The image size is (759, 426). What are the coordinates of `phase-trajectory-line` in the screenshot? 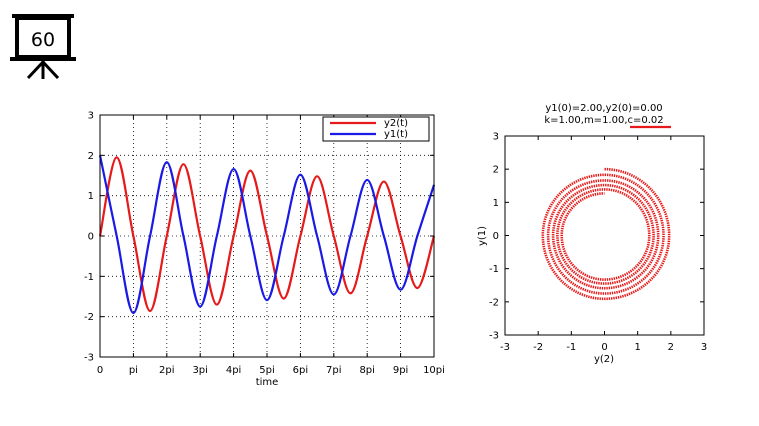 It's located at (606, 234).